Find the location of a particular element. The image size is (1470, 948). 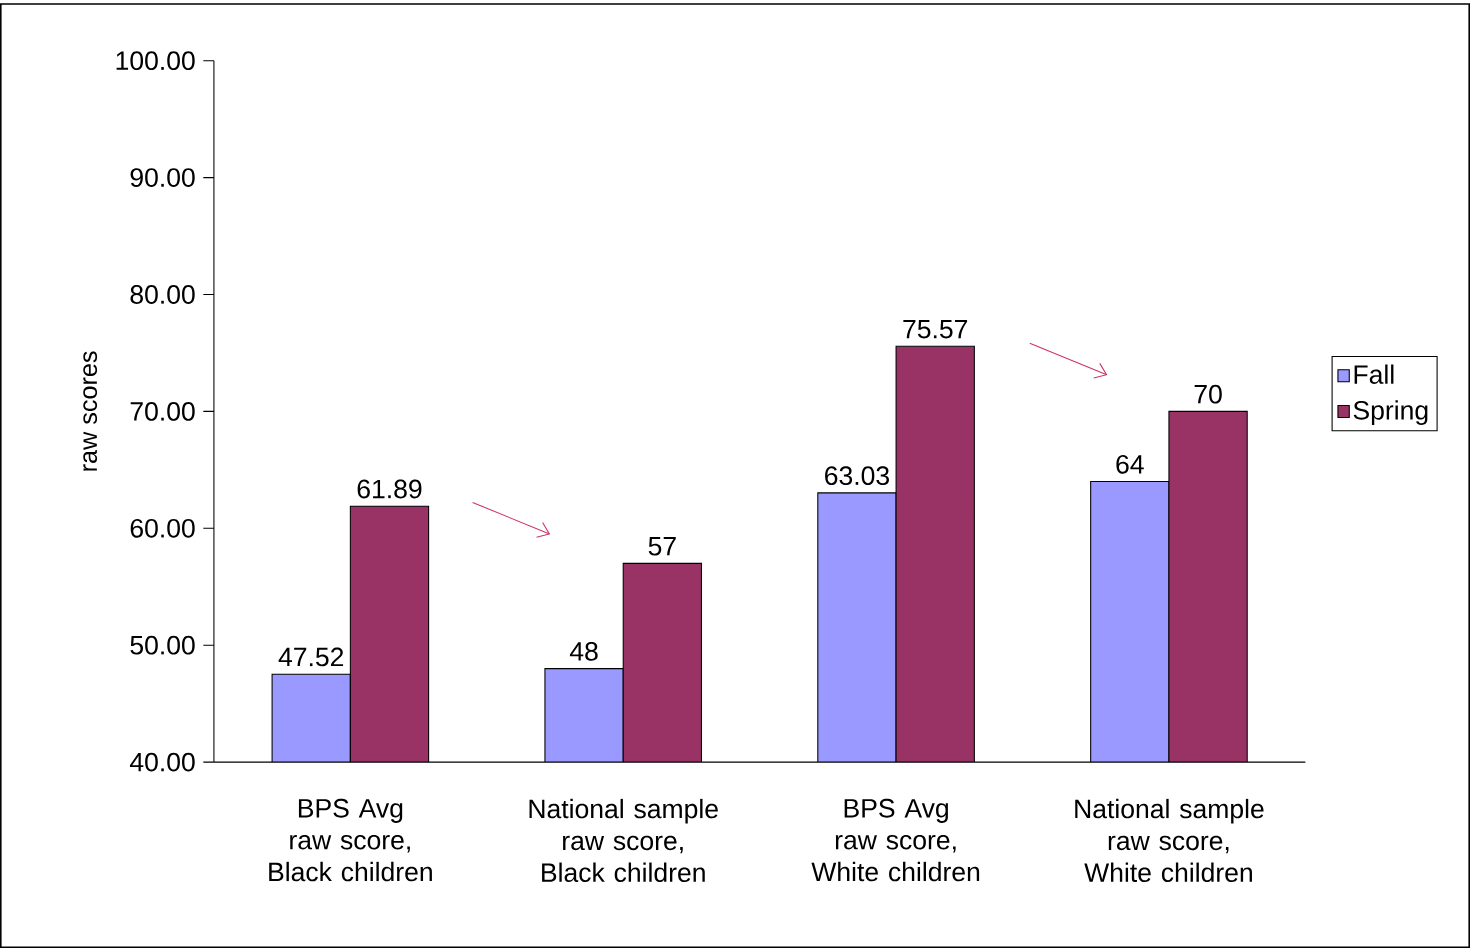

x-tick-label: National sample raw score, Black children is located at coordinates (623, 840).